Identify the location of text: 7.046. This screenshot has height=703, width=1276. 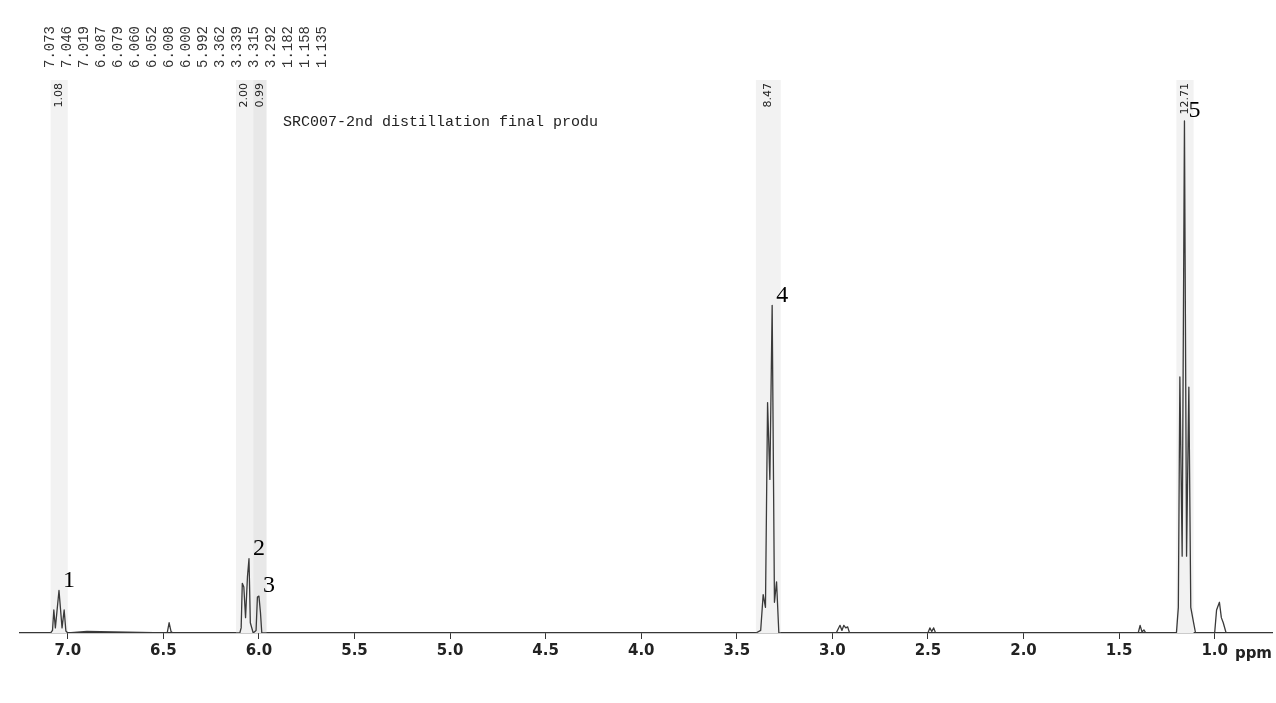
(66, 46).